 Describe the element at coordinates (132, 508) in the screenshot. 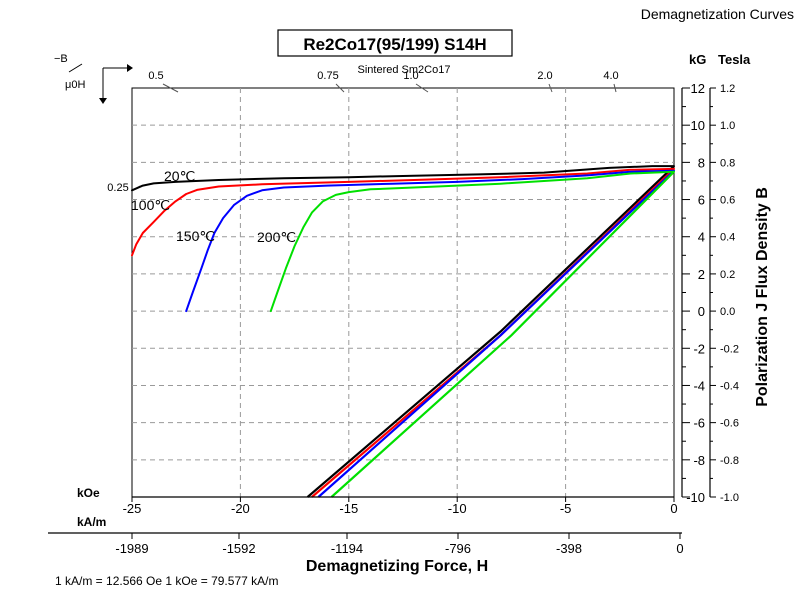

I see `x-tick-label-koe: -25` at that location.